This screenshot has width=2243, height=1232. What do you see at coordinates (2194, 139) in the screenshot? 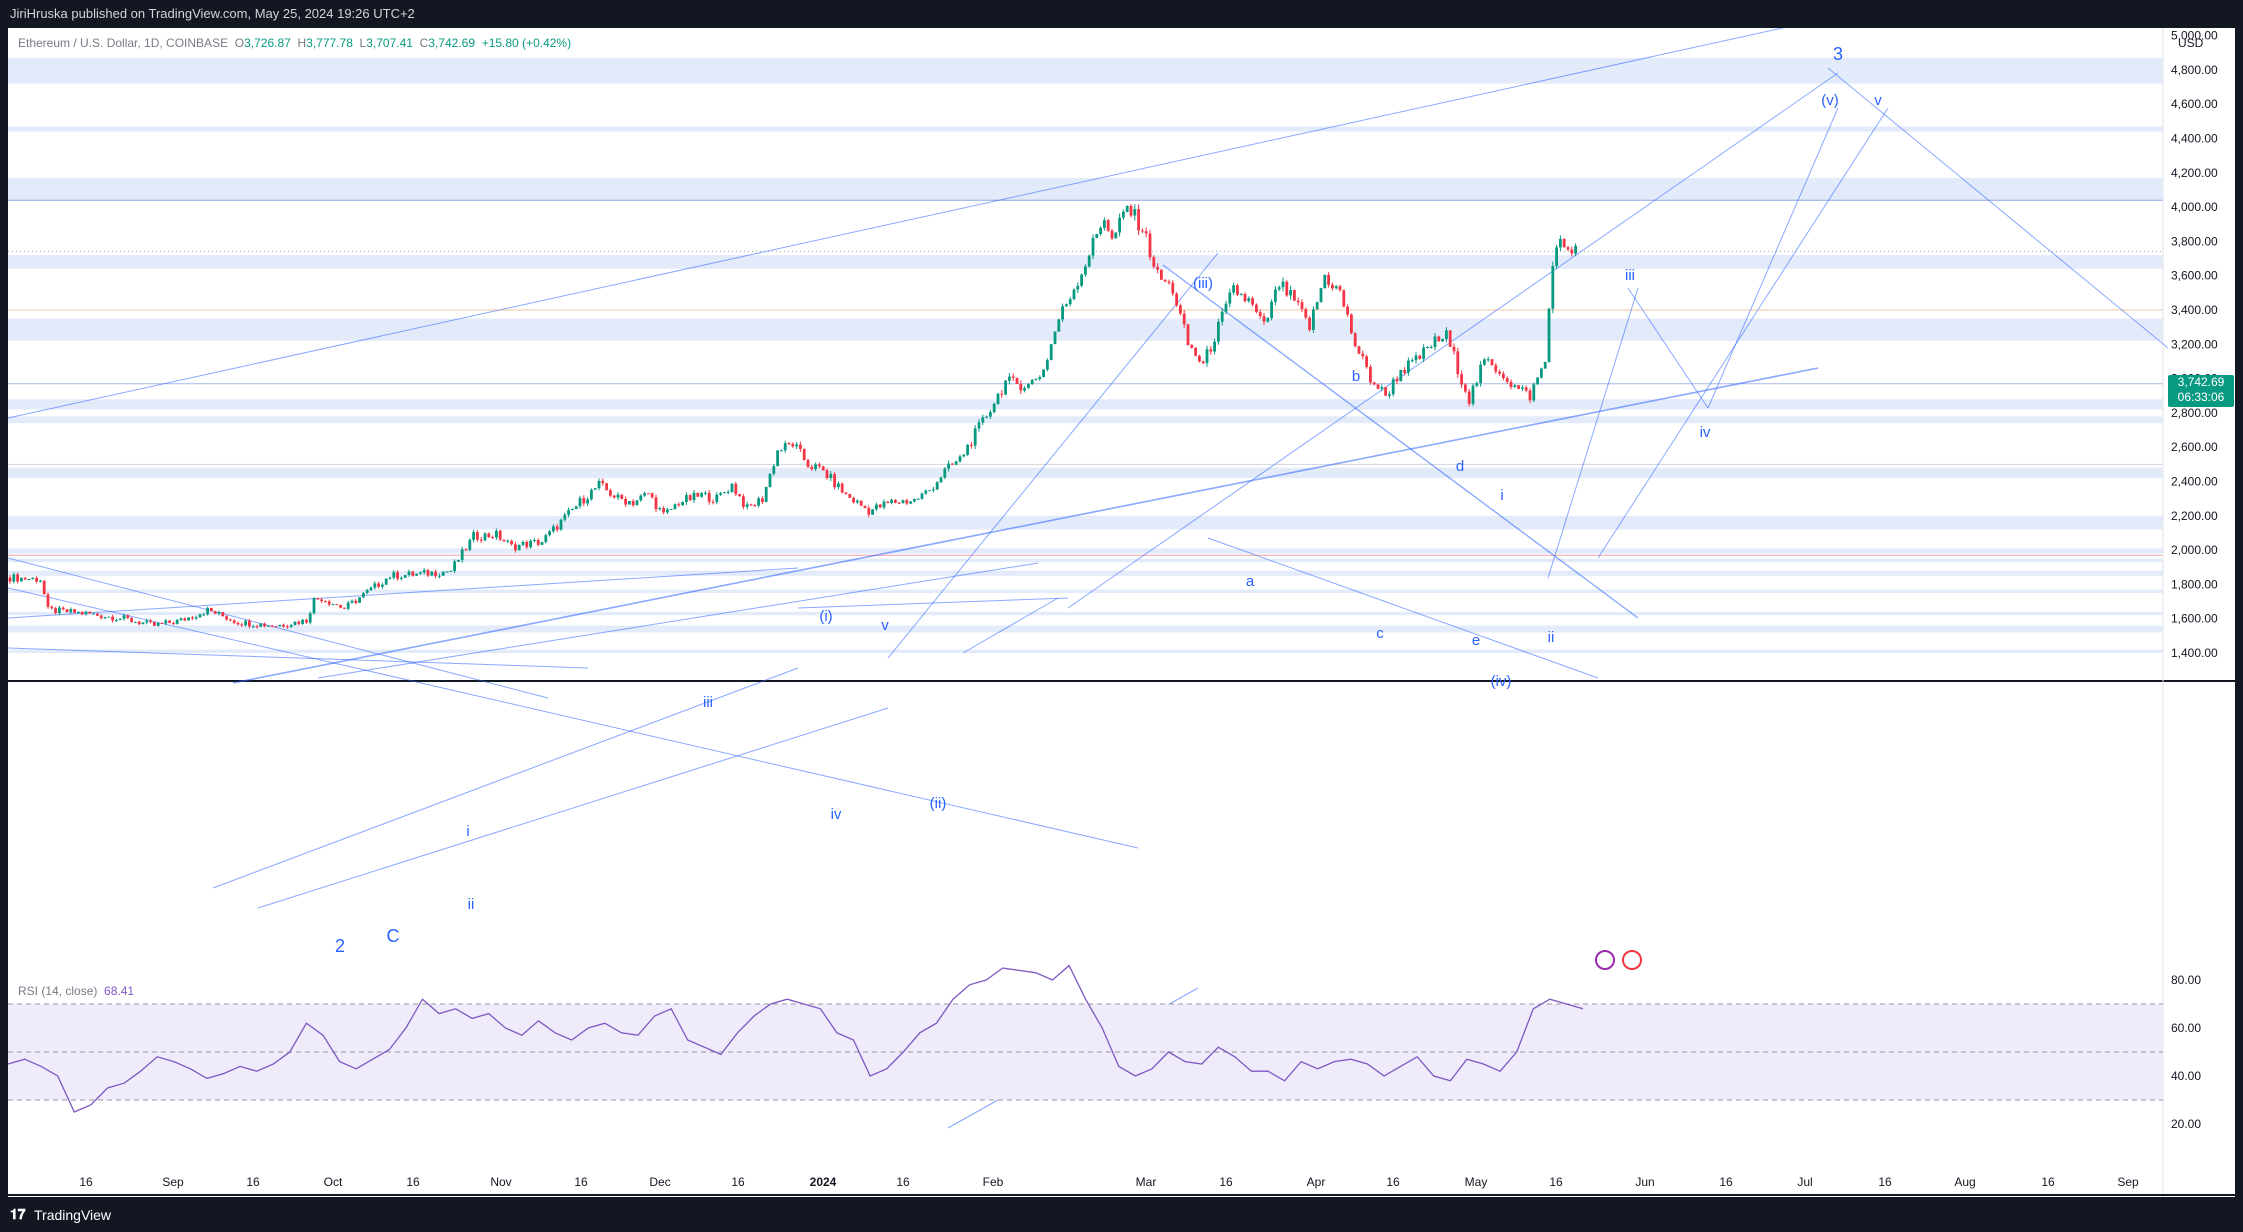
I see `price-tick-label: 4,400.00` at bounding box center [2194, 139].